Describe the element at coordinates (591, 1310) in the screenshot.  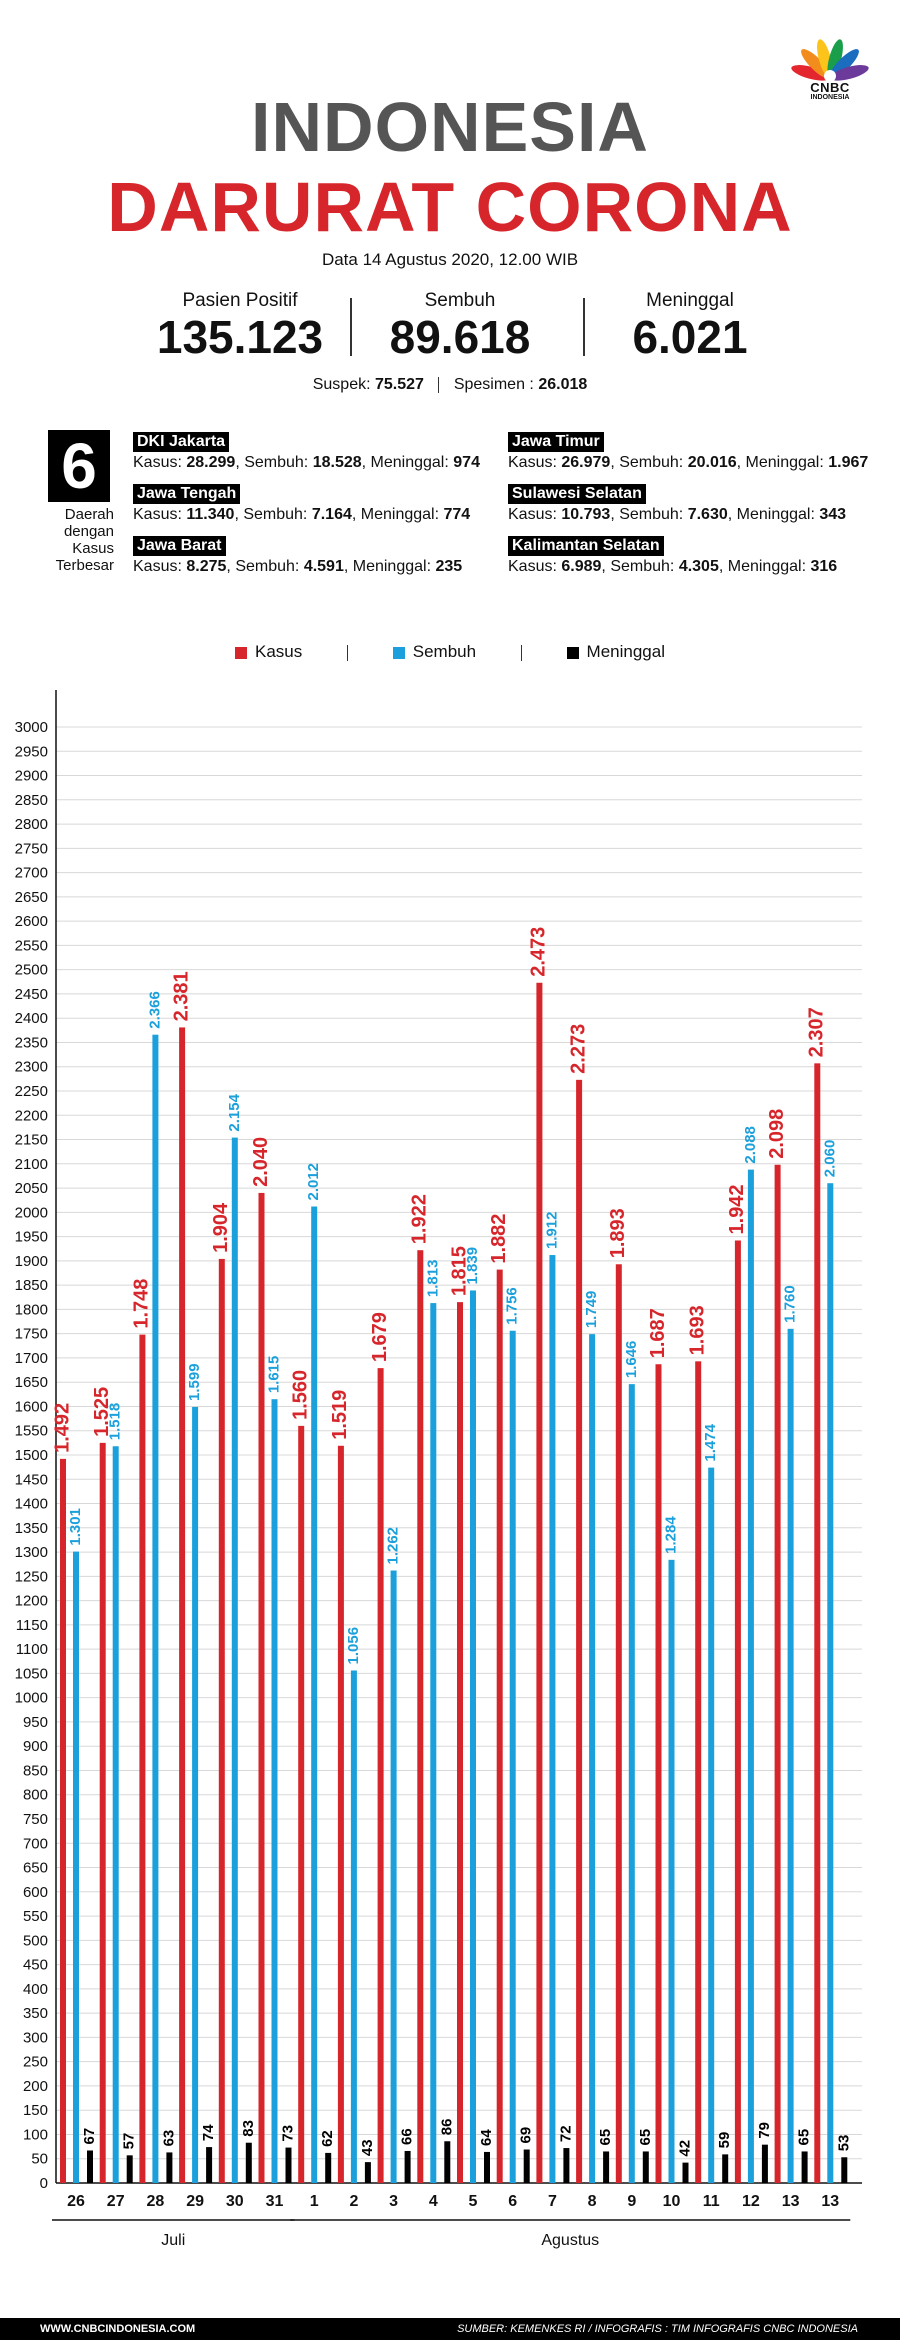
I see `data-label-sembuh: 1.749` at that location.